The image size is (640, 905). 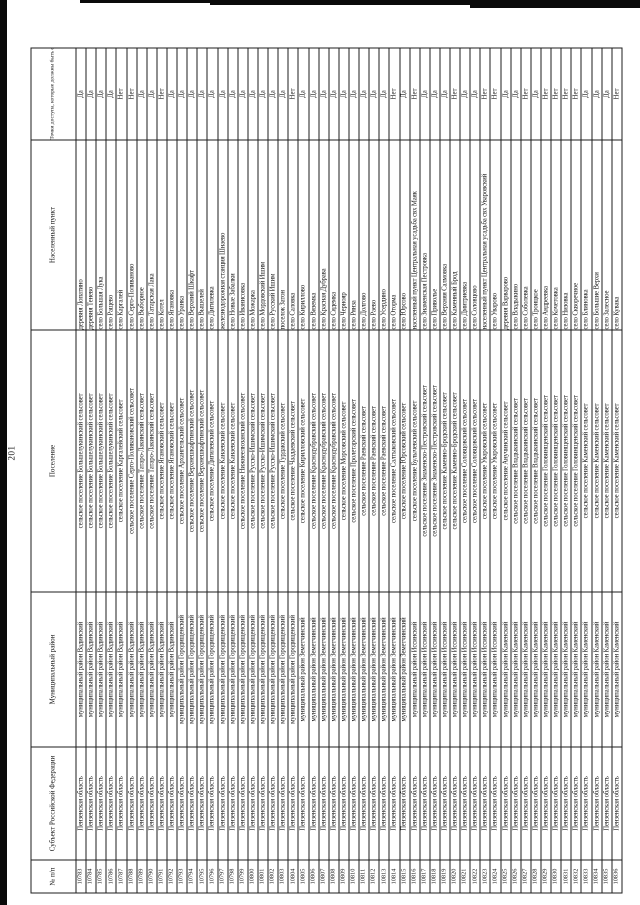 I want to click on locality-cell: село Дмитриевка, so click(x=464, y=234).